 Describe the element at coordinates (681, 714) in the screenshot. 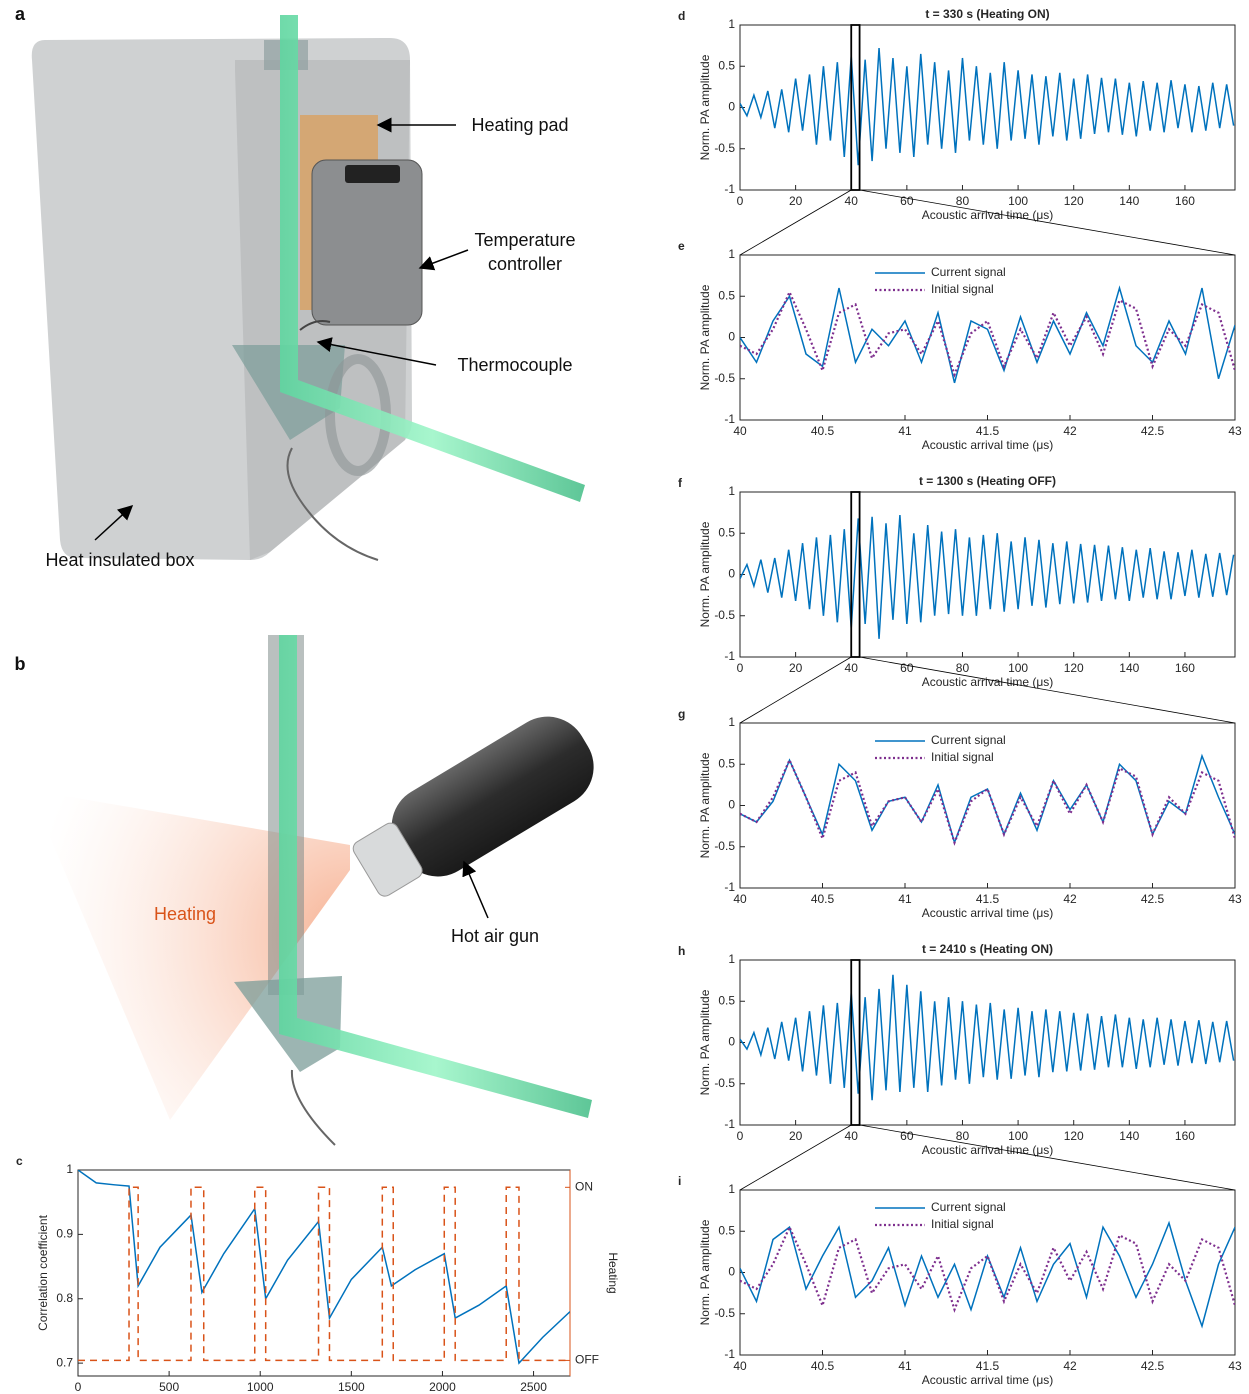

I see `panel-label: g` at that location.